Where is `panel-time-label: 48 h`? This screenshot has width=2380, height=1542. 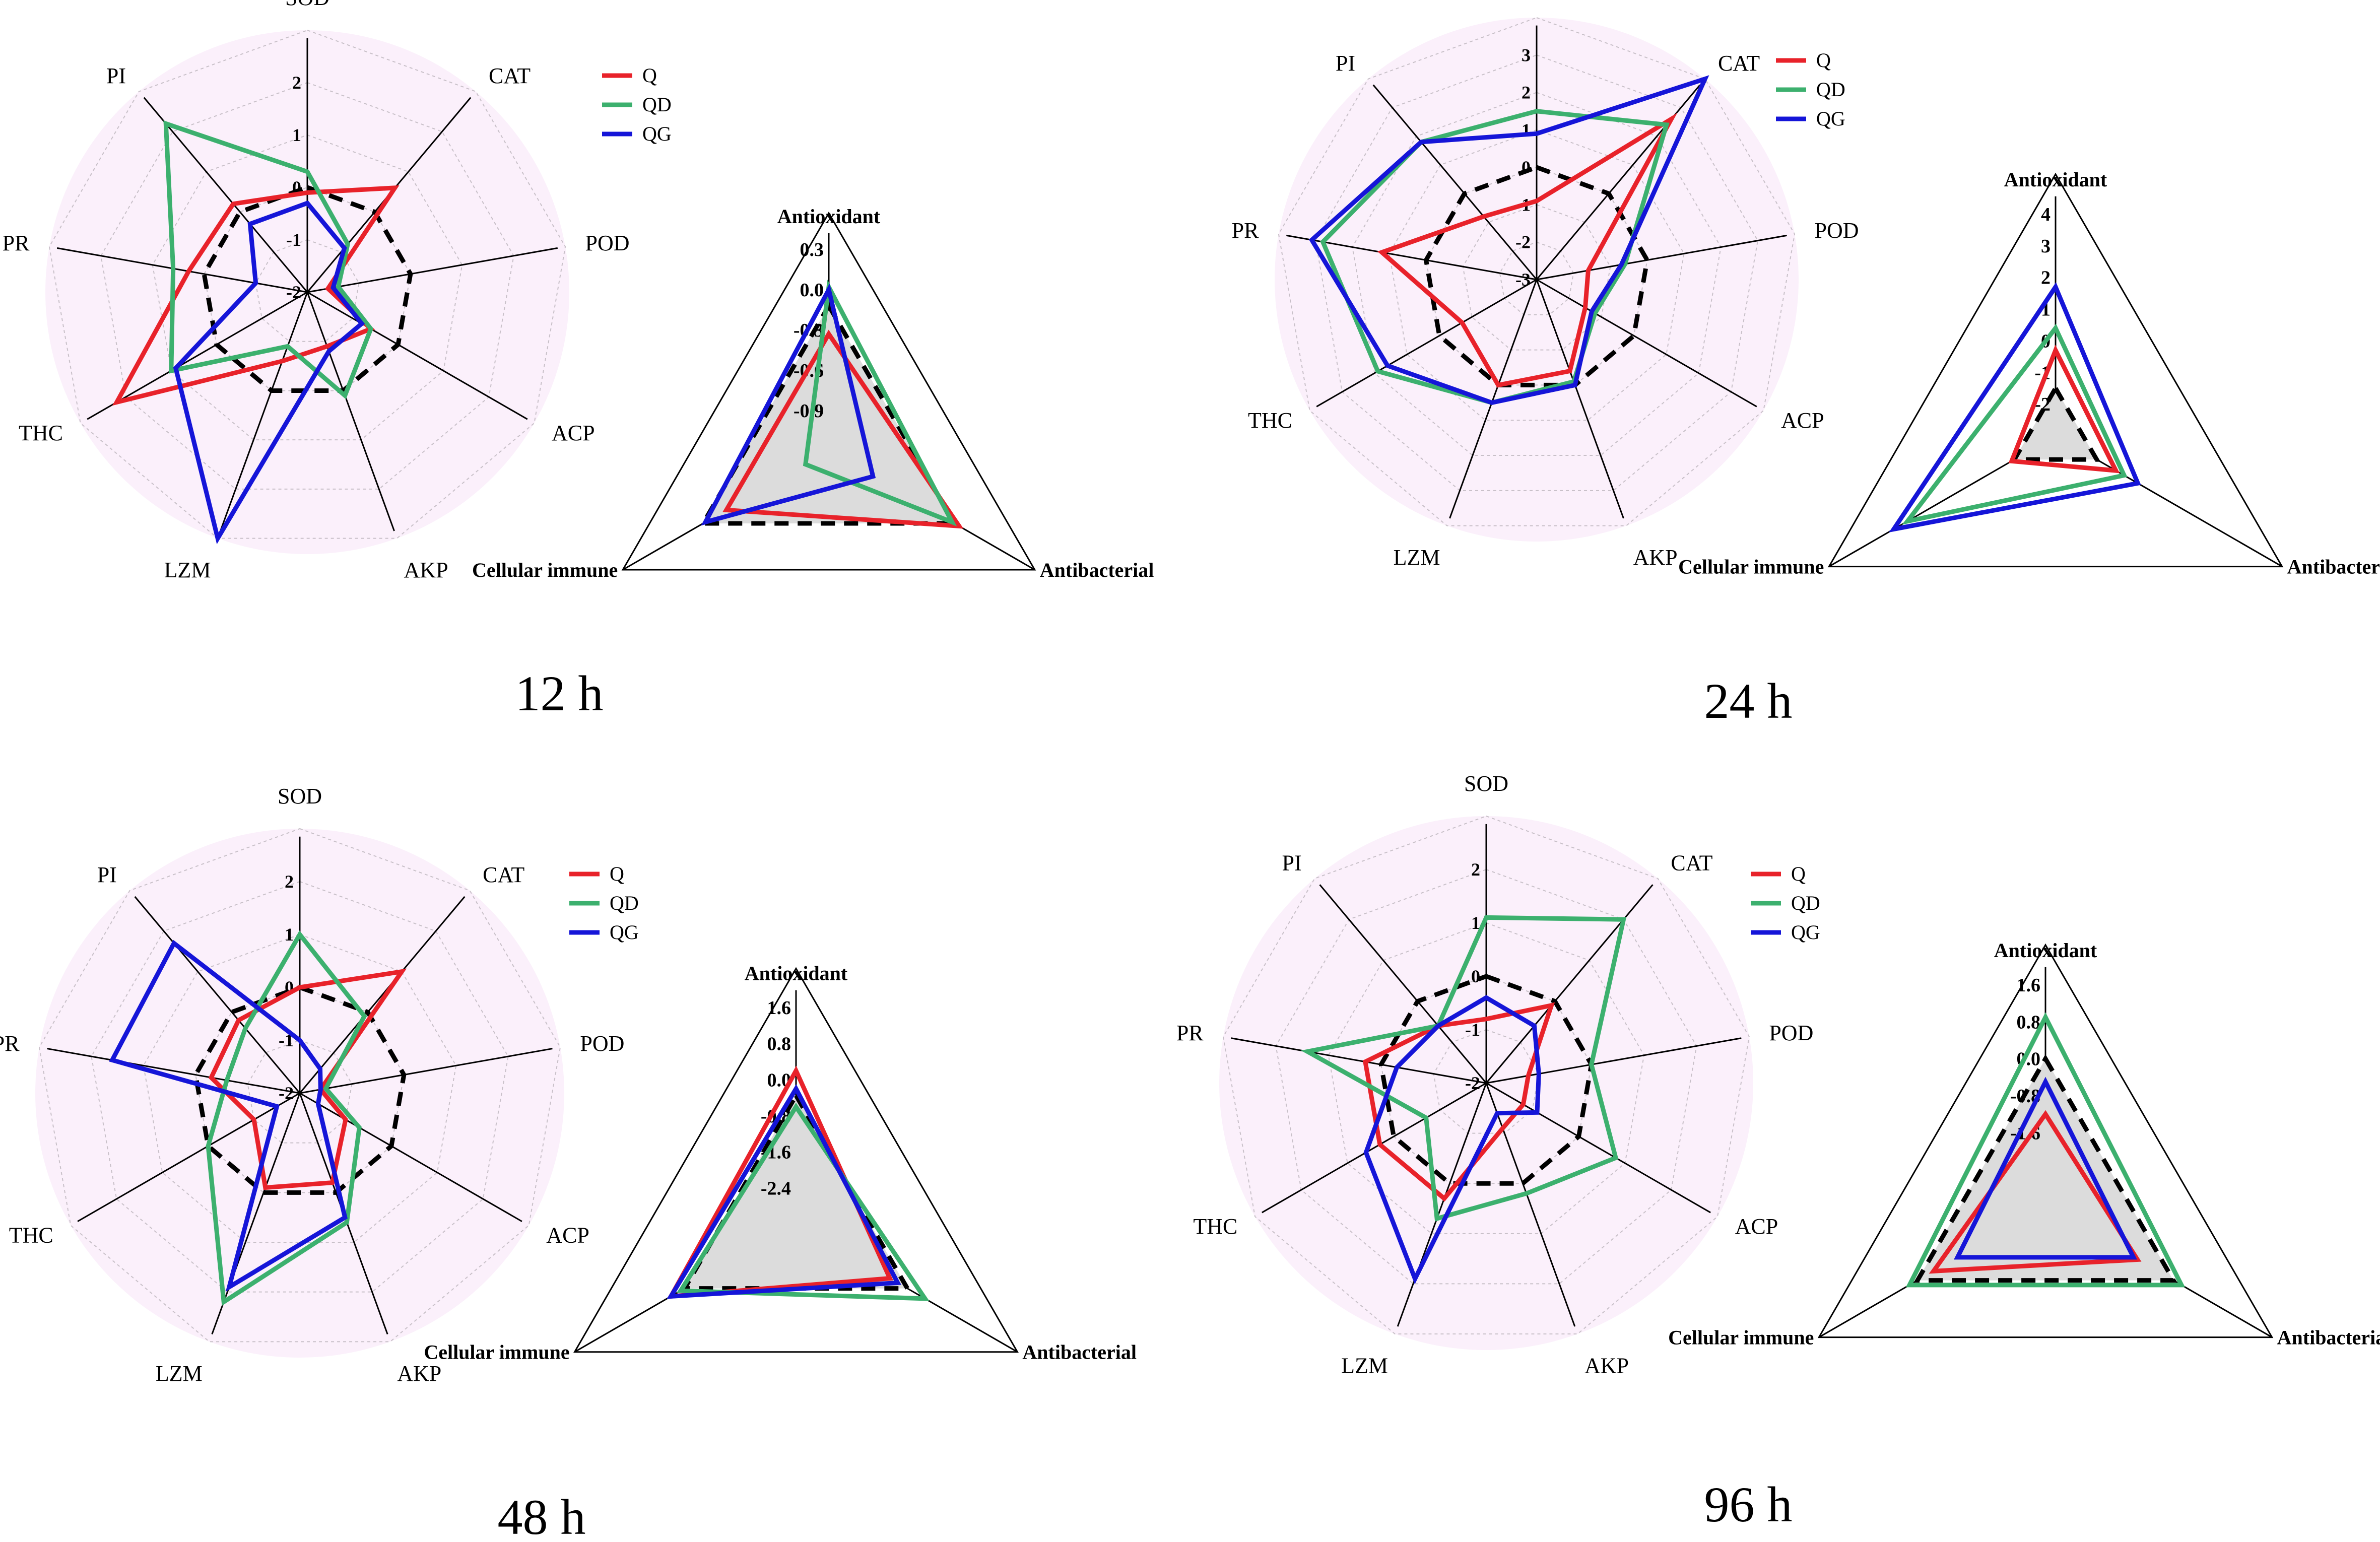 panel-time-label: 48 h is located at coordinates (542, 1515).